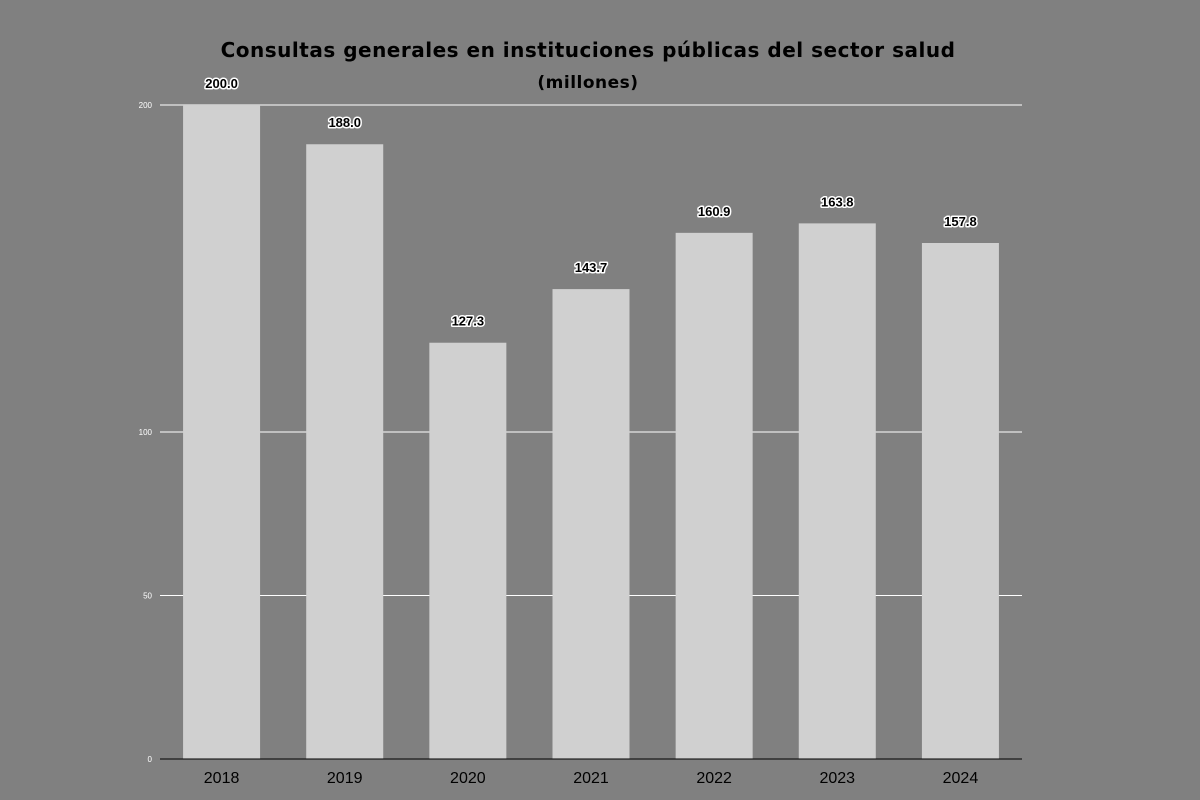 The image size is (1200, 800). Describe the element at coordinates (344, 122) in the screenshot. I see `data-label: 188.0` at that location.